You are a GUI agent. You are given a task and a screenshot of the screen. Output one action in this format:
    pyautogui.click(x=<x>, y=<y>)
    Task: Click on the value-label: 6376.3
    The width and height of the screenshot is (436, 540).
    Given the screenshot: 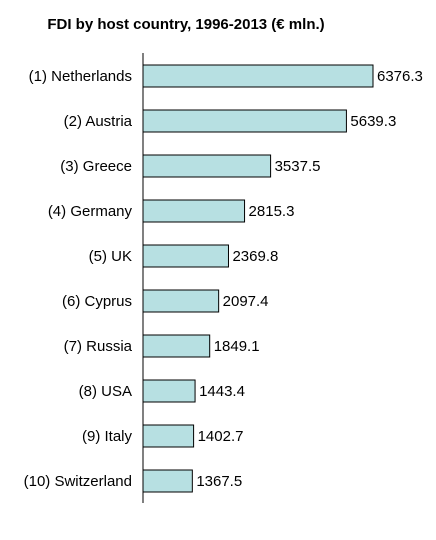 What is the action you would take?
    pyautogui.click(x=400, y=76)
    